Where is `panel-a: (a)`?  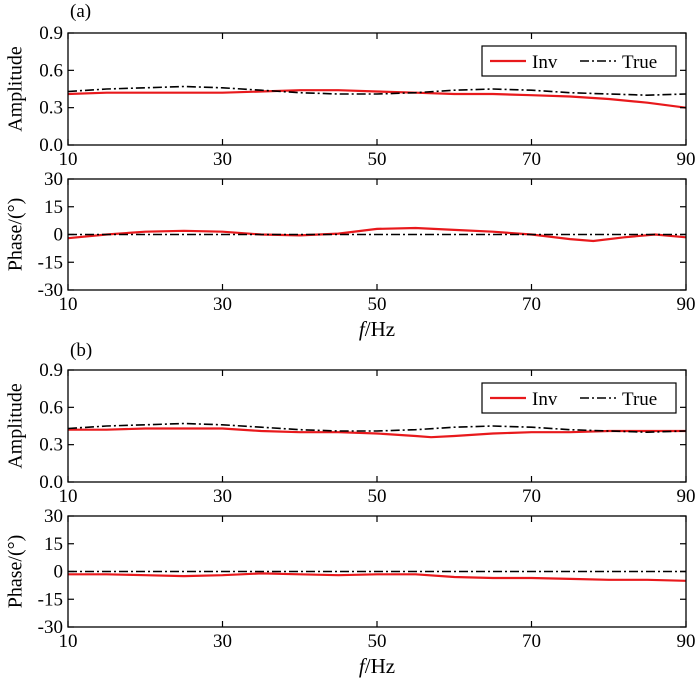
panel-a: (a) is located at coordinates (80, 11).